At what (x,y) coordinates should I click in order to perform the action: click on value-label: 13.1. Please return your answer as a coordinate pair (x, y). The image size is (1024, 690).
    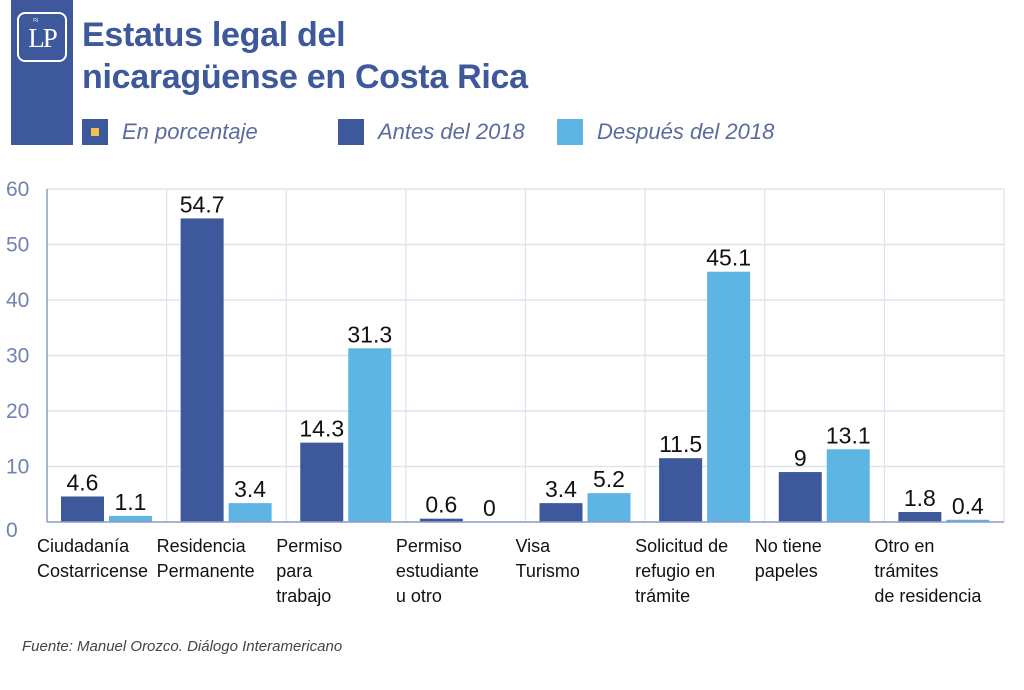
    Looking at the image, I should click on (848, 435).